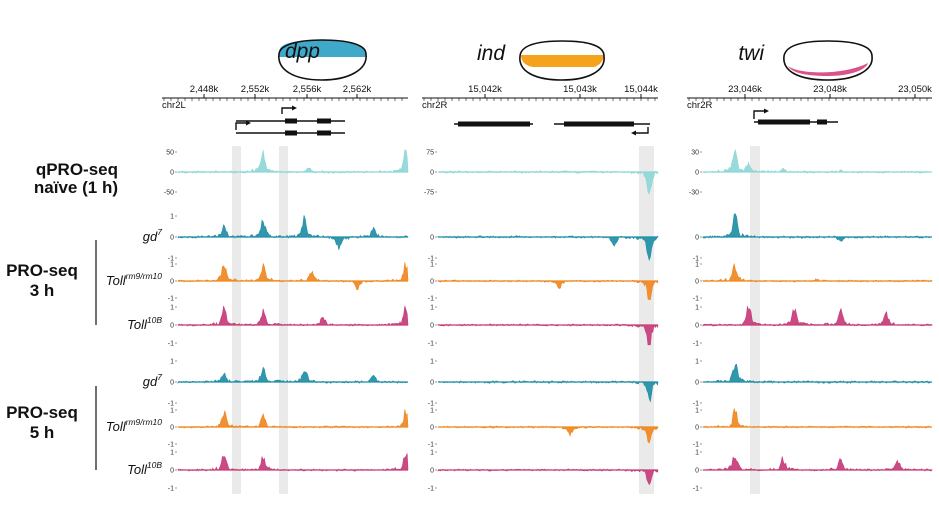 The width and height of the screenshot is (939, 510). Describe the element at coordinates (548, 334) in the screenshot. I see `signal-track-1-2-ind` at that location.